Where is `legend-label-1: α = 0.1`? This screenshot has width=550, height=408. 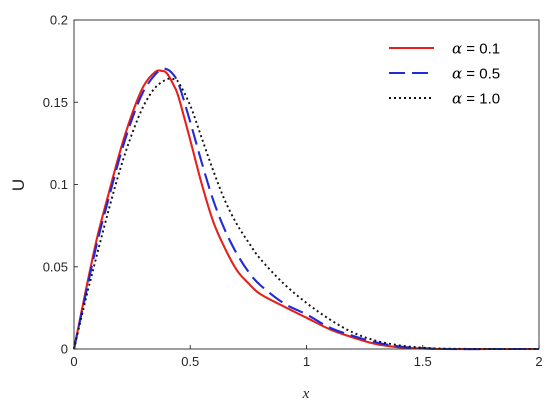
legend-label-1: α = 0.1 is located at coordinates (476, 49).